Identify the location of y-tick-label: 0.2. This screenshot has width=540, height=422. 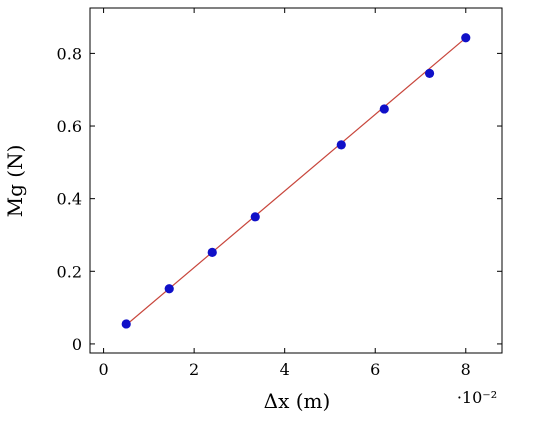
(69, 271).